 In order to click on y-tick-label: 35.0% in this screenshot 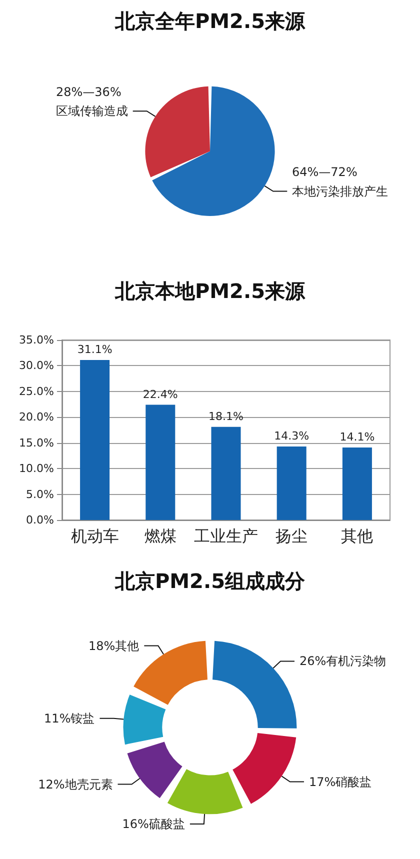, I will do `click(36, 340)`.